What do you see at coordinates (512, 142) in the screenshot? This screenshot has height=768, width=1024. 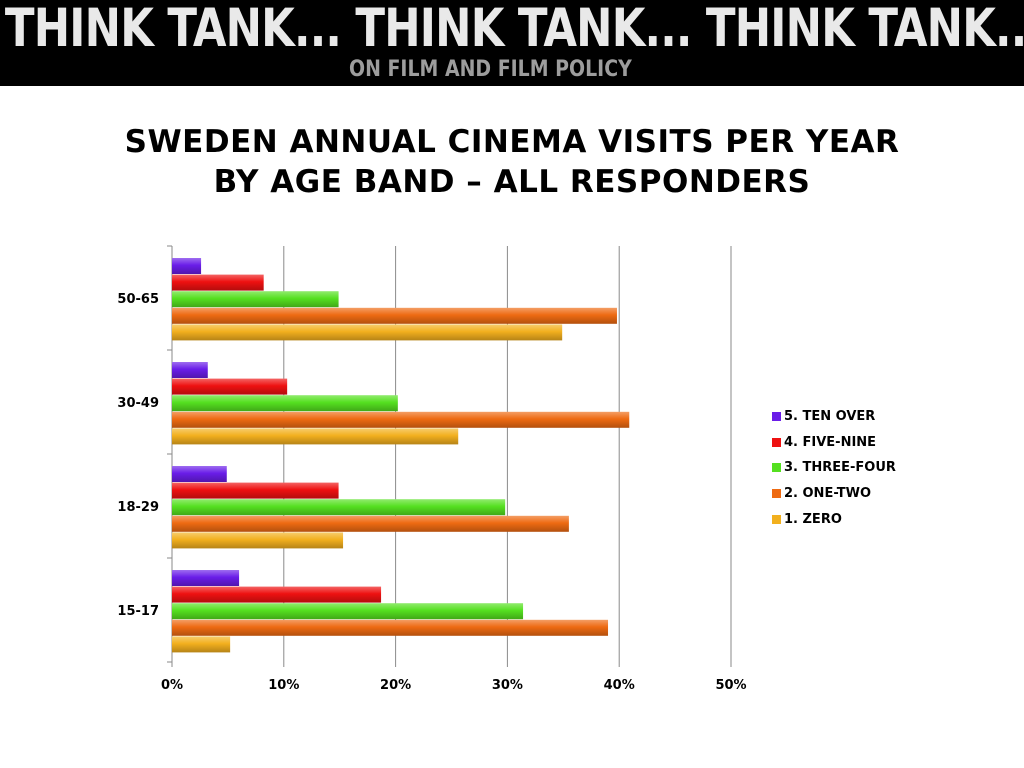 I see `chart-title-line-1: SWEDEN ANNUAL CINEMA VISITS PER YEAR` at bounding box center [512, 142].